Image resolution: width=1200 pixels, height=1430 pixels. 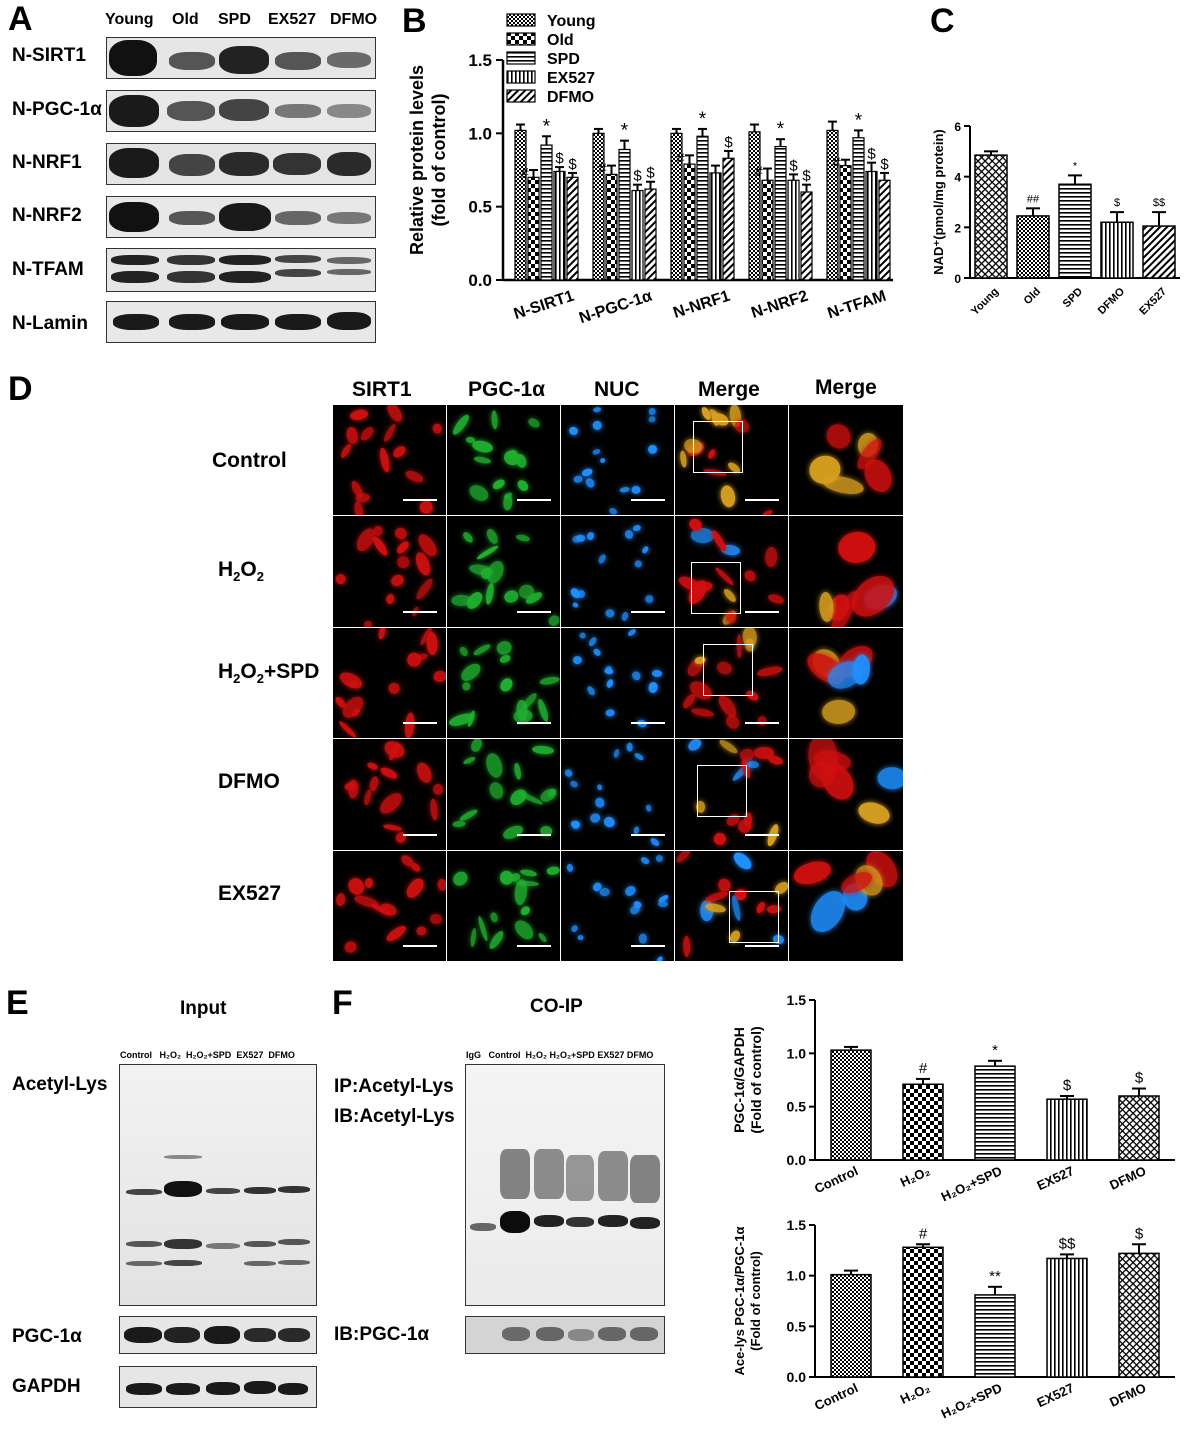 What do you see at coordinates (618, 795) in the screenshot?
I see `micrograph-dfmo-nuc` at bounding box center [618, 795].